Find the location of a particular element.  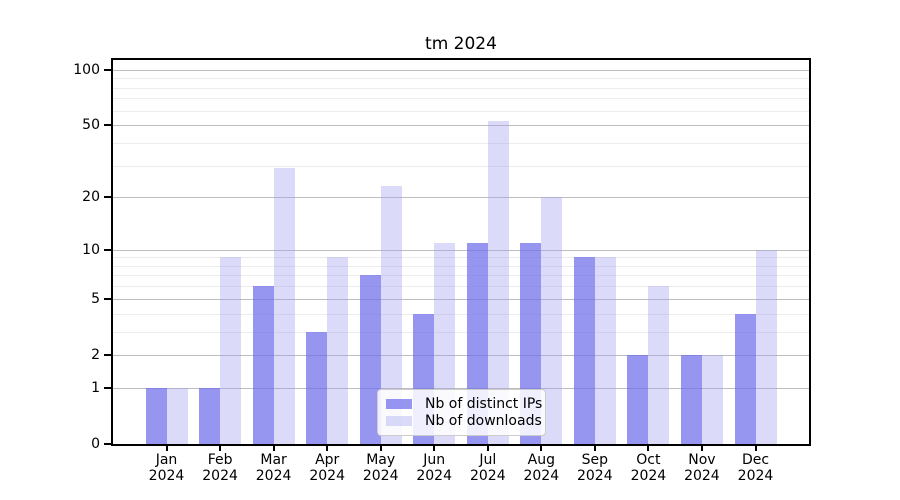

x-tick-label: Mar 2024 is located at coordinates (273, 468).